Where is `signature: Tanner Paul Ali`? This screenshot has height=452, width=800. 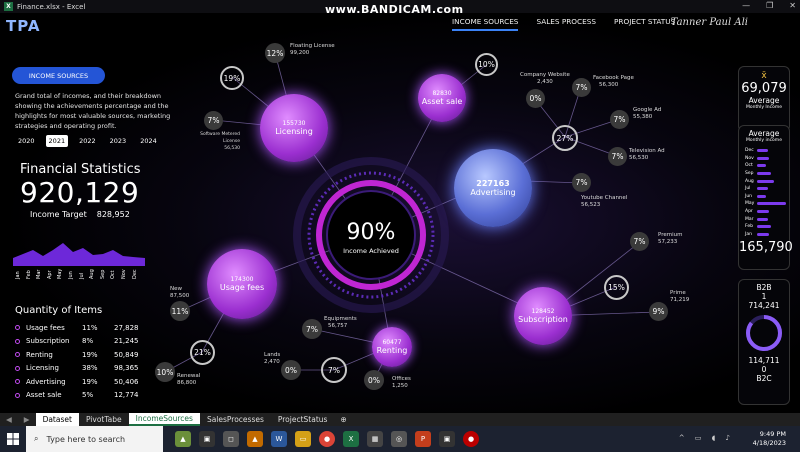
signature: Tanner Paul Ali is located at coordinates (709, 22).